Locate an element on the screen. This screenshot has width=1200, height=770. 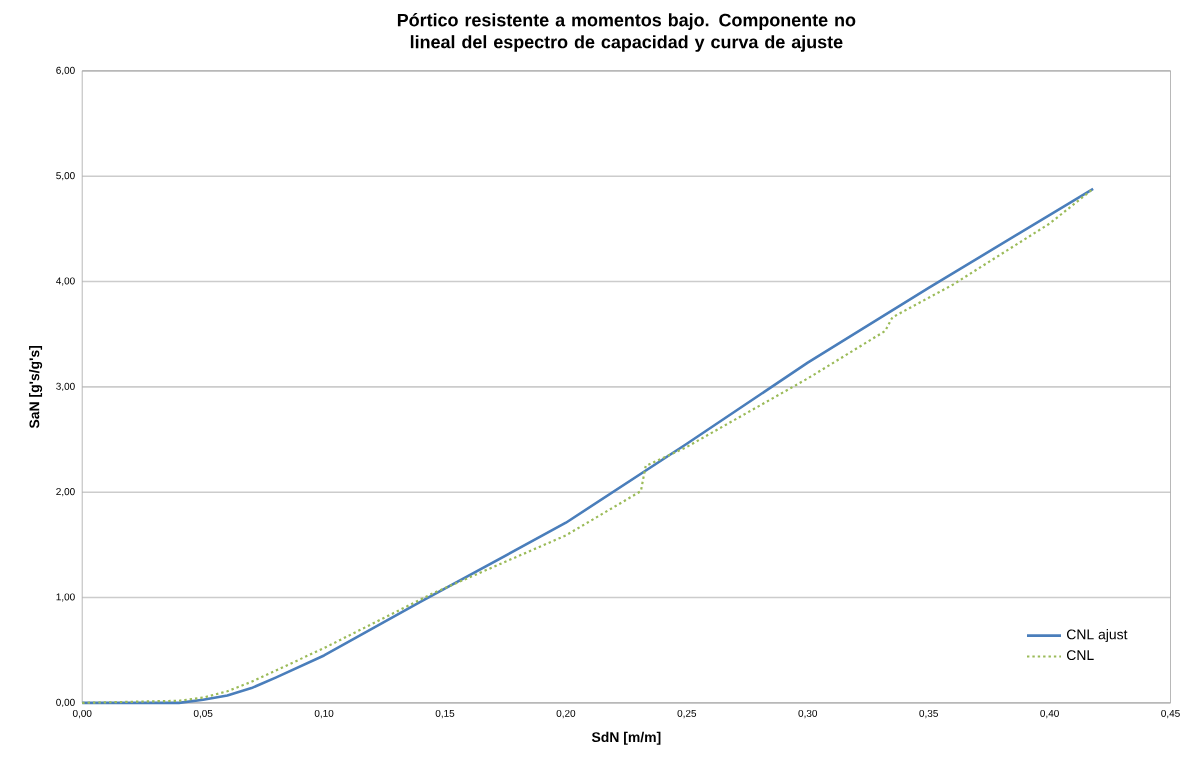
chart-title: Pórtico resistente a momentos bajo. Componente no lineal del espectro de capacidad y curva de ajuste is located at coordinates (626, 32).